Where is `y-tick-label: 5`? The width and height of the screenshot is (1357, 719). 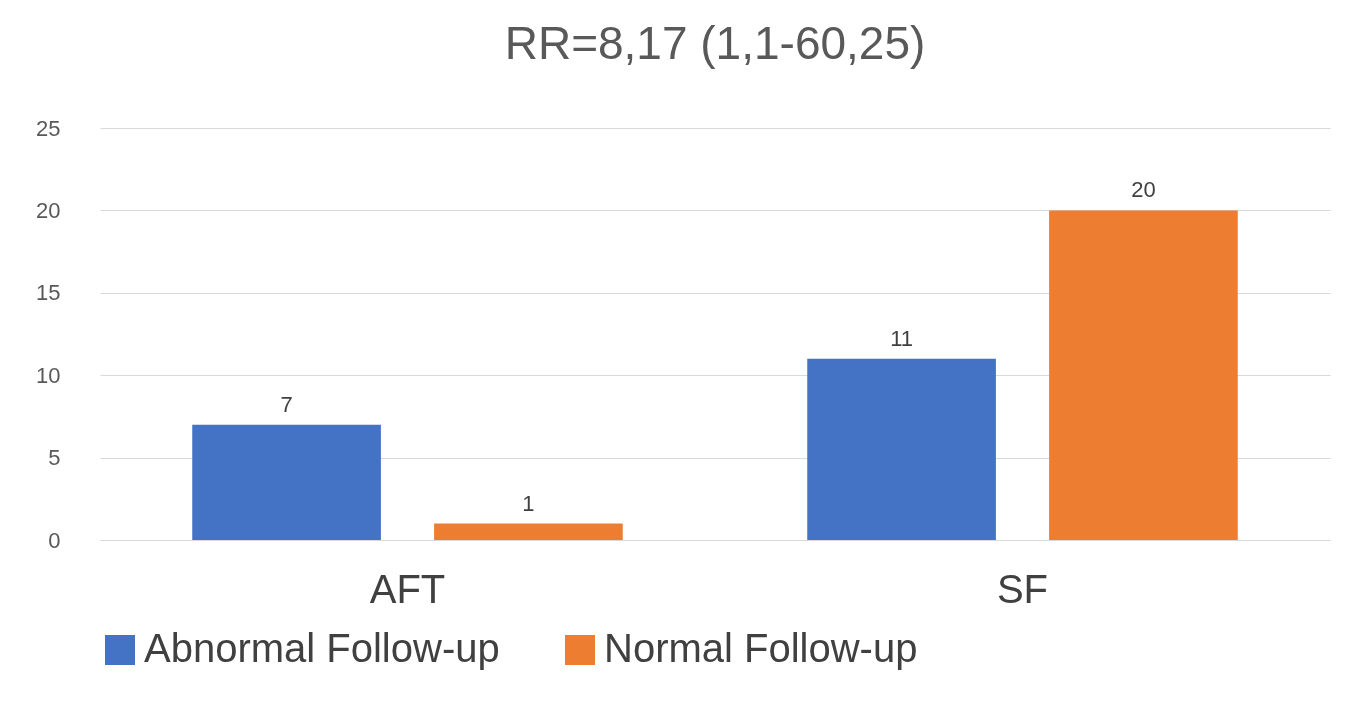 y-tick-label: 5 is located at coordinates (54, 458).